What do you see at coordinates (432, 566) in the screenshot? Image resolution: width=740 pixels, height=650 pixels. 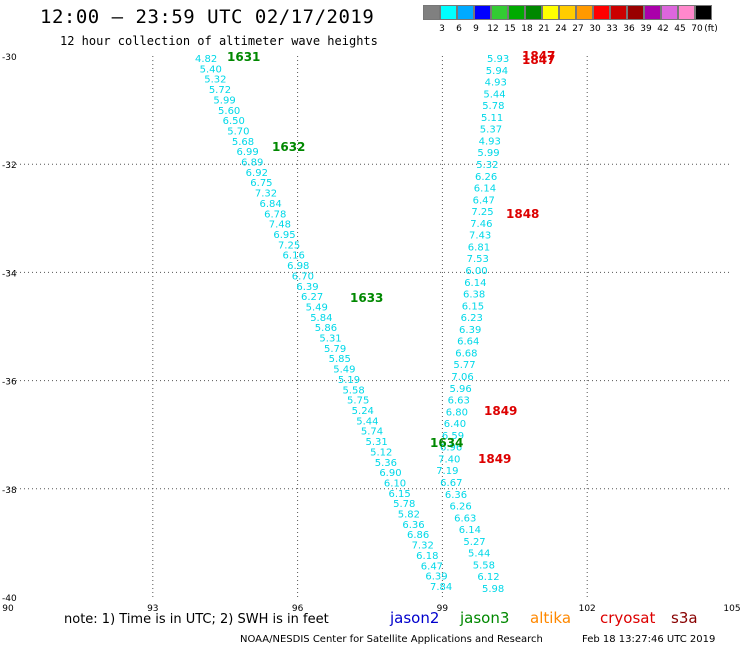 I see `wave-height-value: 6.47` at bounding box center [432, 566].